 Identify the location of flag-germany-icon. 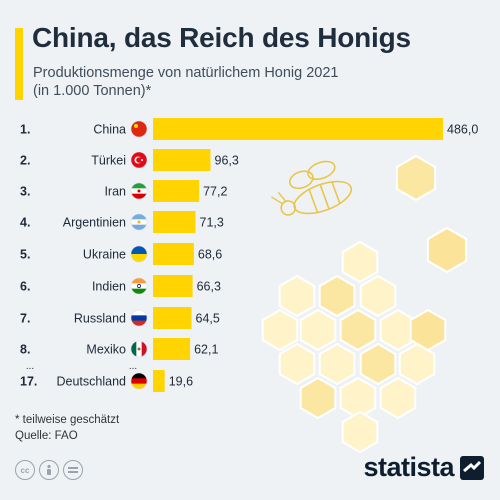
(139, 381).